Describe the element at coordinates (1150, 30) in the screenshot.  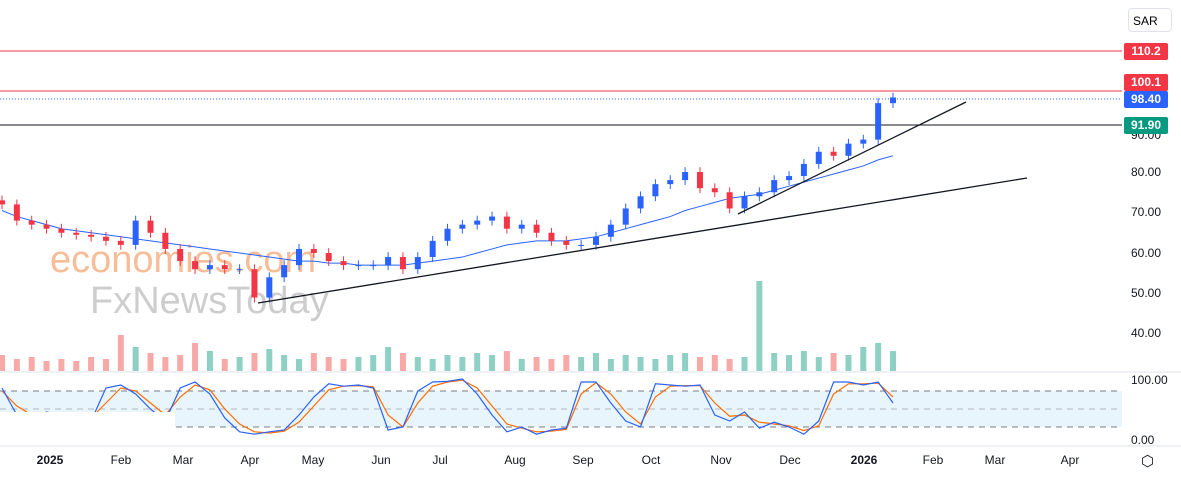
I see `currency-selector: SAR ⌄` at that location.